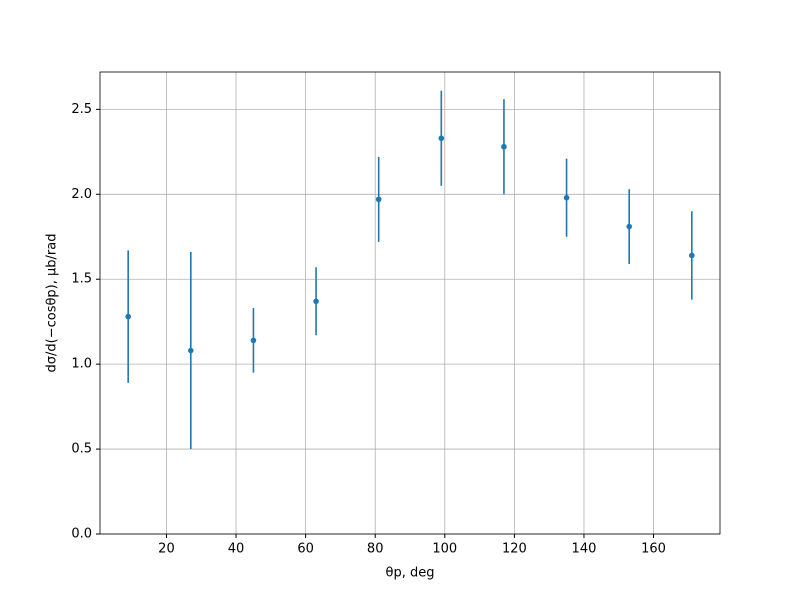 The image size is (800, 600). I want to click on x-tick-label: 20, so click(166, 549).